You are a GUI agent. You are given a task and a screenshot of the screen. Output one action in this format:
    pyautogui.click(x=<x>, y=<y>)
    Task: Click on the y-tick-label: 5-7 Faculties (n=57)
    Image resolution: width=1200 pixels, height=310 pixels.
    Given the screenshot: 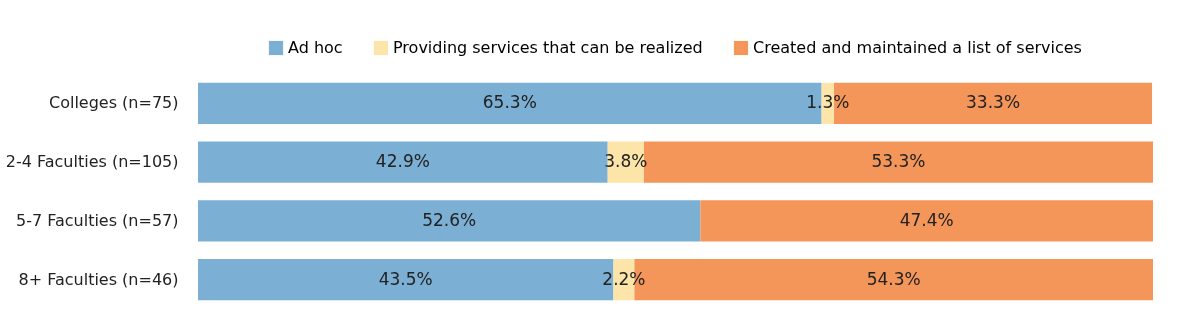 What is the action you would take?
    pyautogui.click(x=97, y=220)
    